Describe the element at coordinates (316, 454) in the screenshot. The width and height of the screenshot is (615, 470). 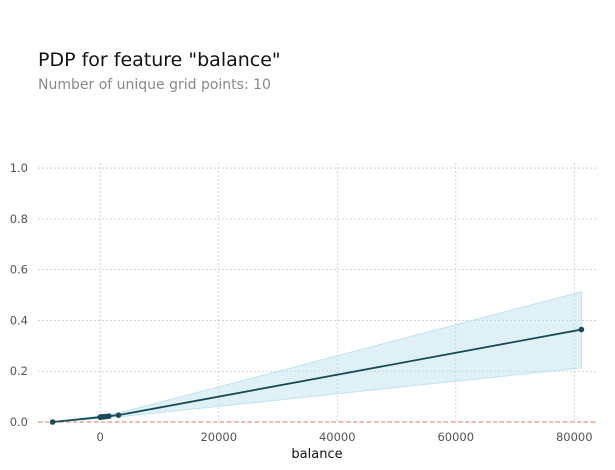
I see `x-axis-label: balance` at that location.